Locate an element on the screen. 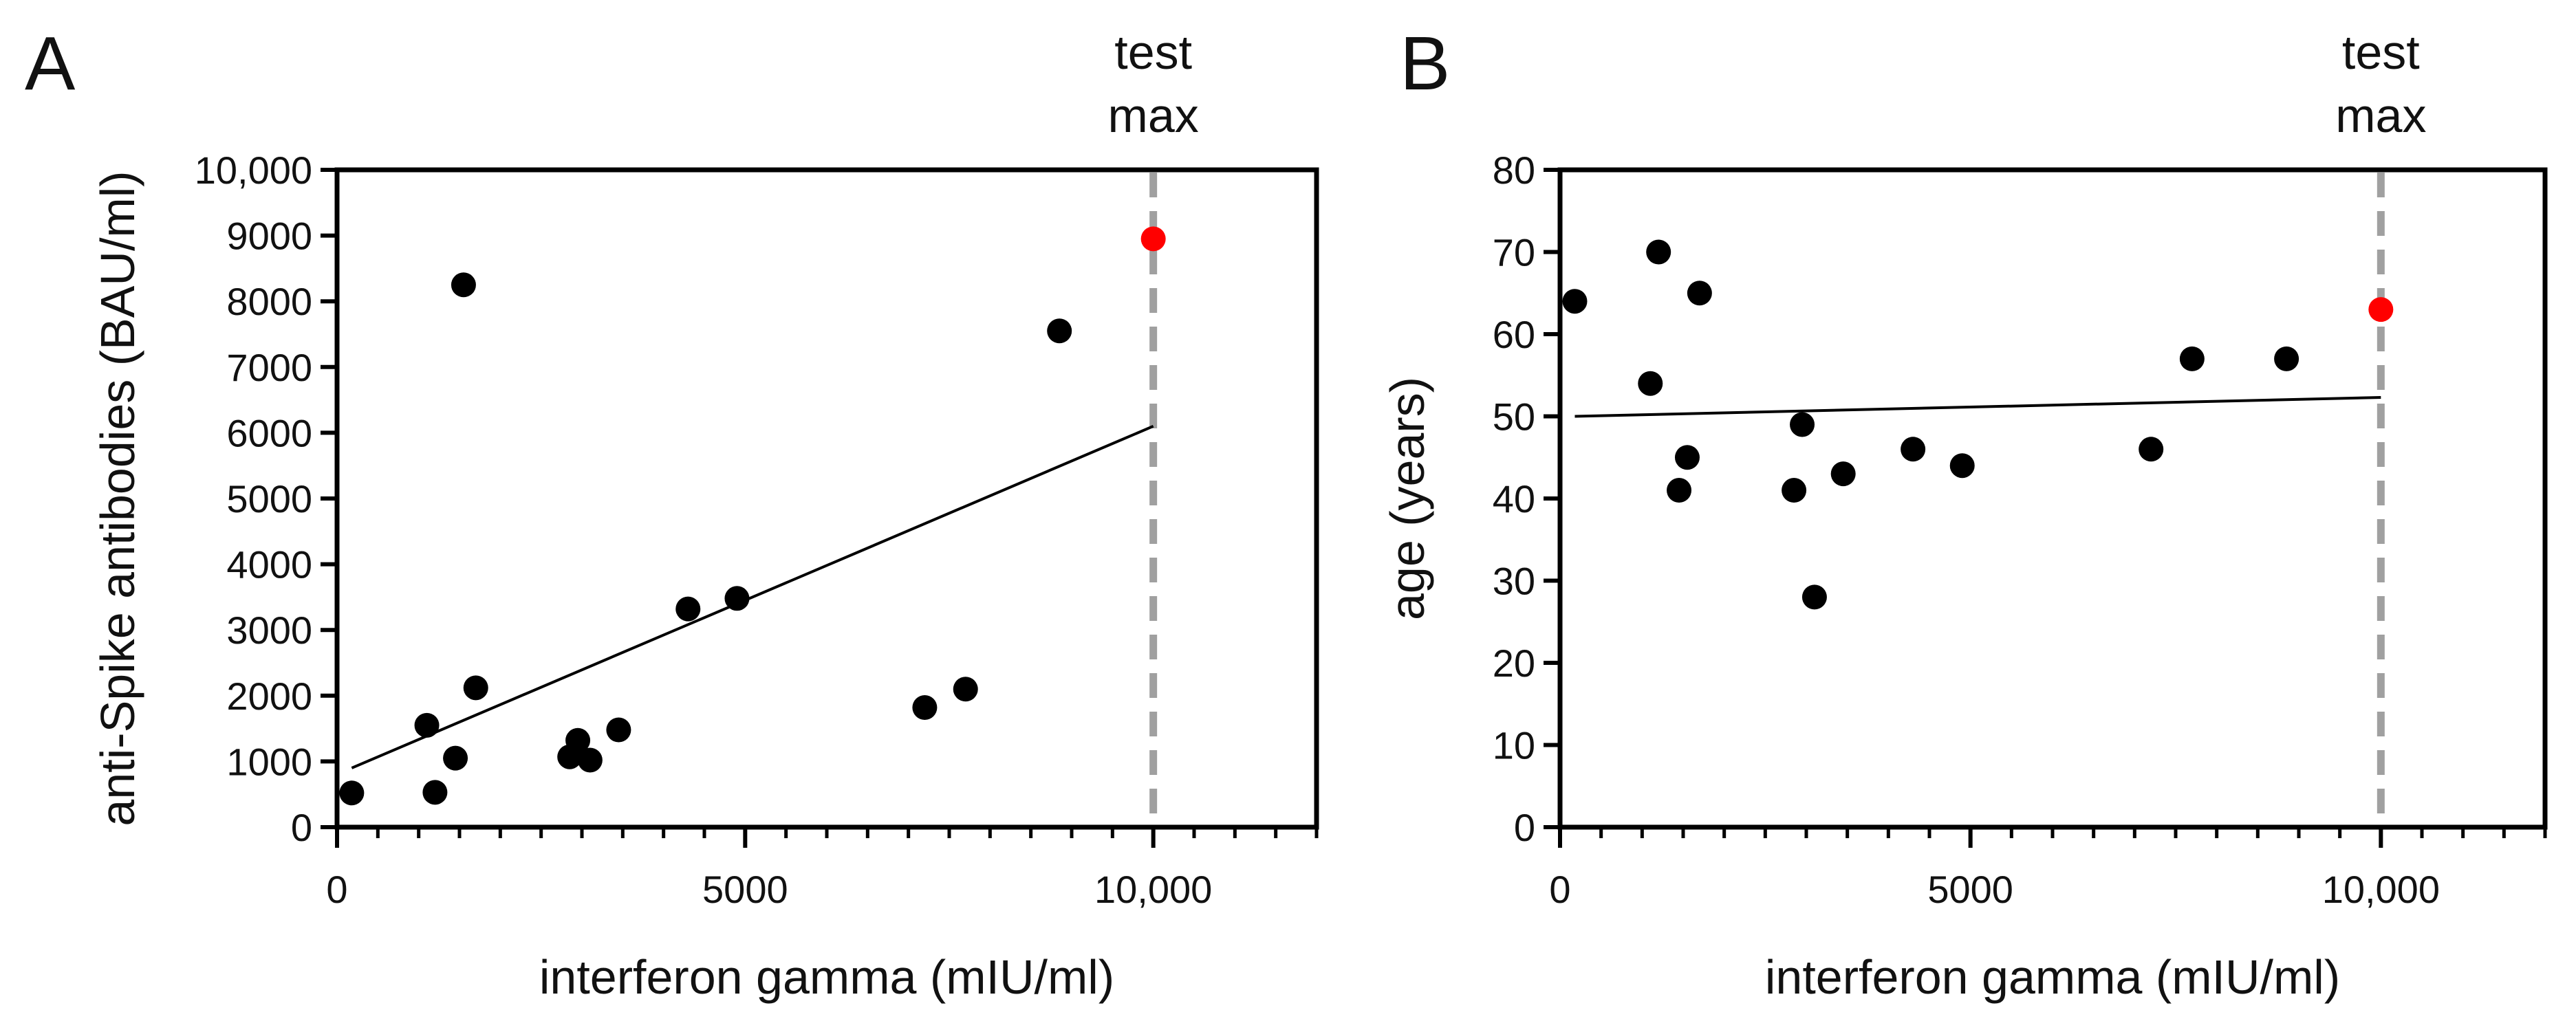 The image size is (2576, 1019). y-tick-label: 6000 is located at coordinates (269, 432).